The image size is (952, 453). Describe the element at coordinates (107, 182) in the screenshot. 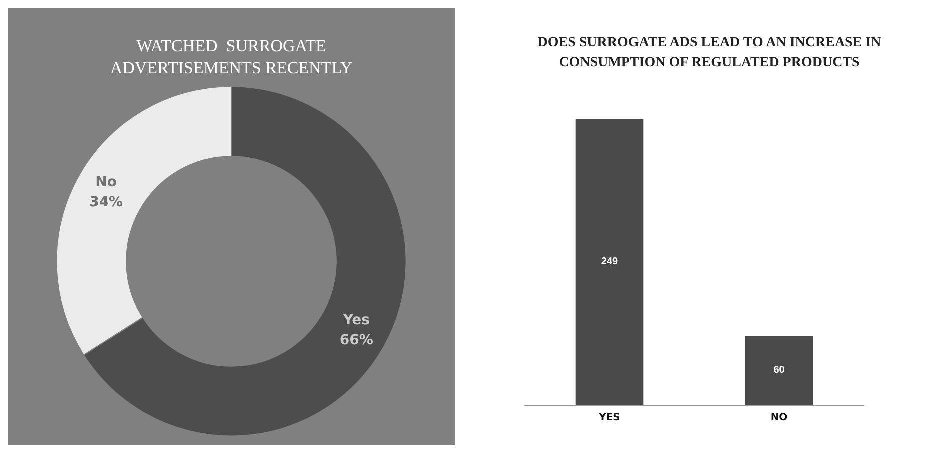

I see `slice-label: No` at that location.